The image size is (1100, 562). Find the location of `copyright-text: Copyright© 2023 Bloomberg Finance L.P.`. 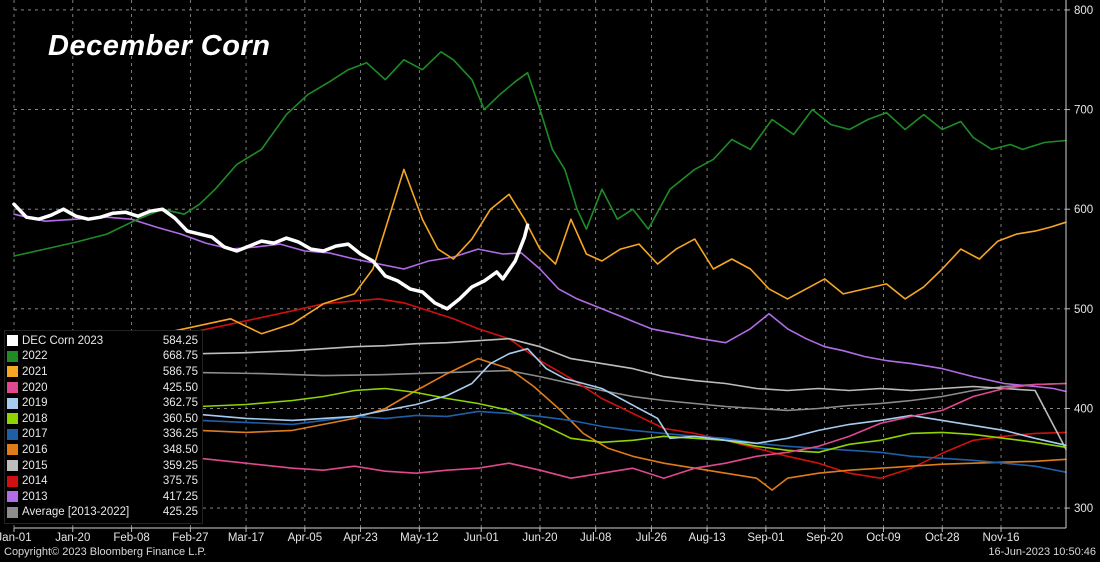

copyright-text: Copyright© 2023 Bloomberg Finance L.P. is located at coordinates (105, 552).